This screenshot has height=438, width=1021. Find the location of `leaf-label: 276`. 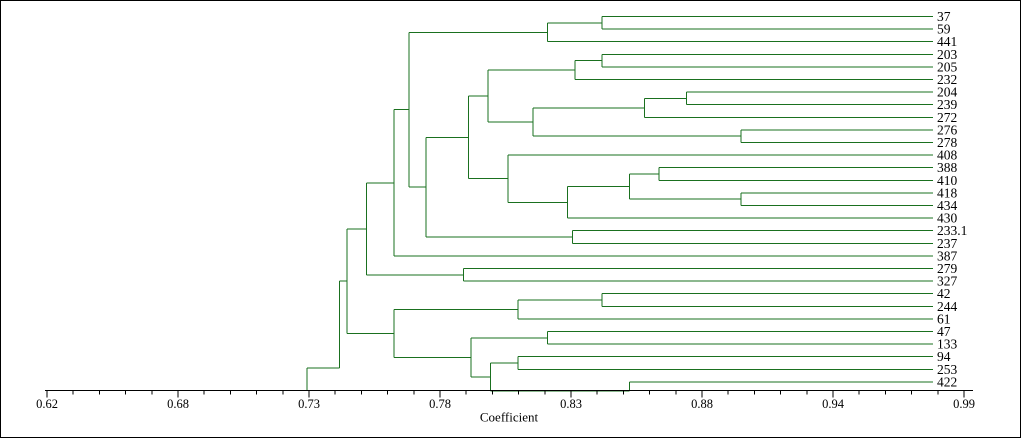

leaf-label: 276 is located at coordinates (947, 129).